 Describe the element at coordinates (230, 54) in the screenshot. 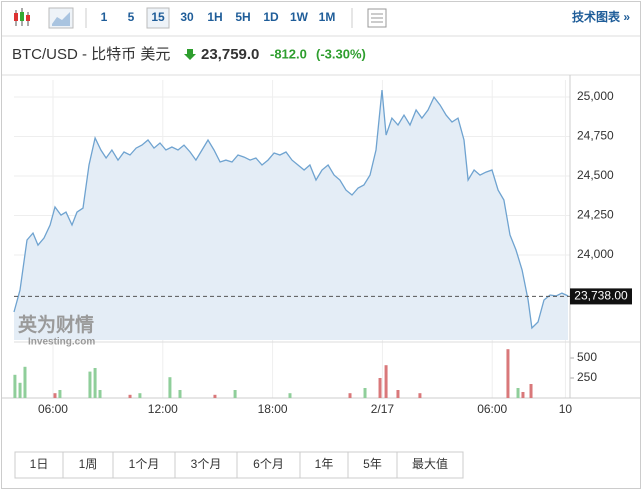

I see `last-price: 23,759.0` at that location.